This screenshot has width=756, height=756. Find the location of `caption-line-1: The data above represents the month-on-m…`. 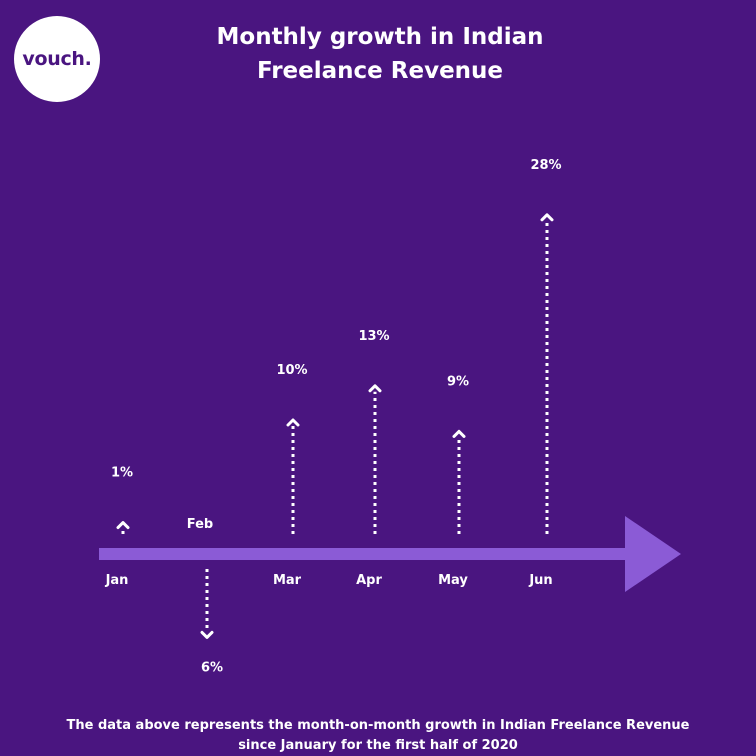

caption-line-1: The data above represents the month-on-m… is located at coordinates (378, 725).